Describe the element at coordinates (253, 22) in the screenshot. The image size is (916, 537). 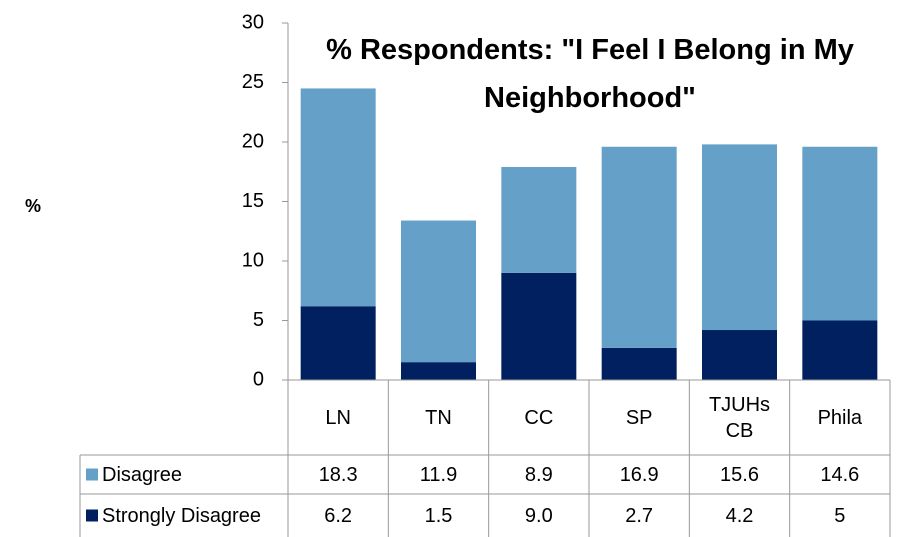
I see `y-tick-label: 30` at that location.